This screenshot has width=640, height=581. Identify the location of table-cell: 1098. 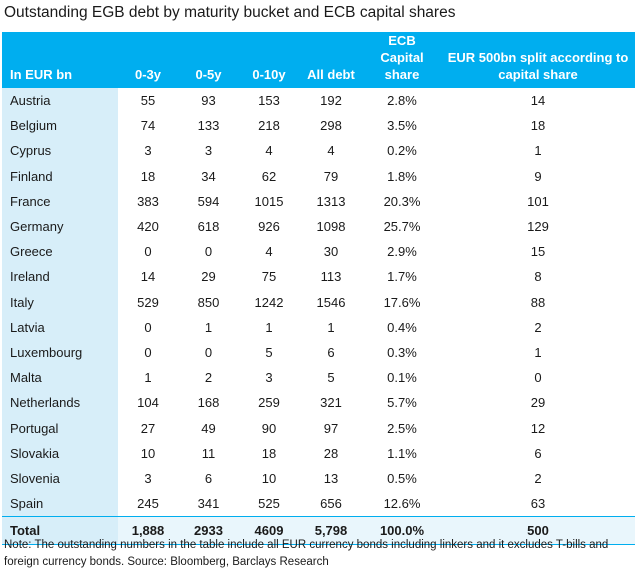
(331, 227).